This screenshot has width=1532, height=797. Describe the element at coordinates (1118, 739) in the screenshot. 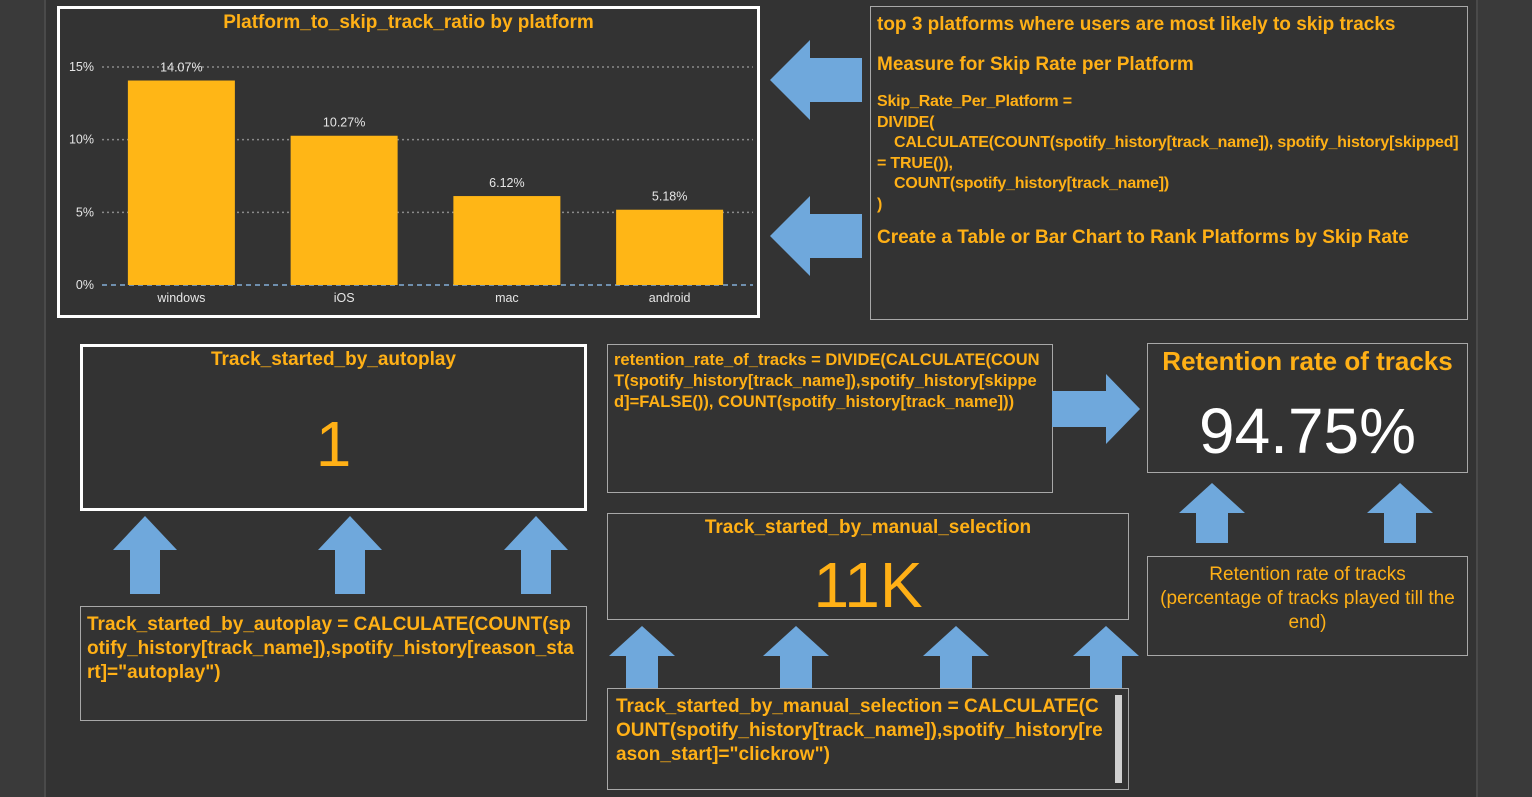

I see `formula-scrollbar` at that location.